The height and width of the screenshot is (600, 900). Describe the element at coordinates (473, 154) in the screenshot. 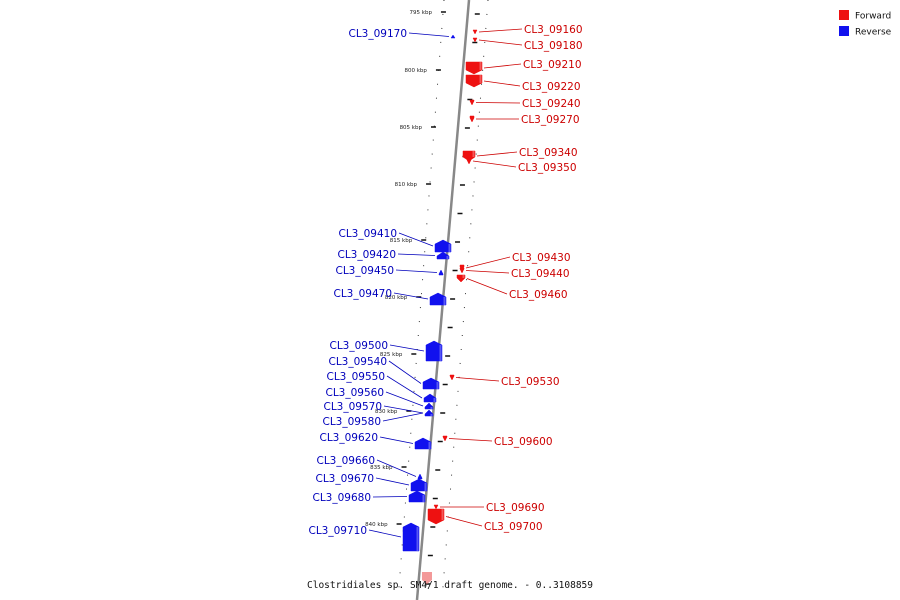

I see `forward-gene-cl3_09340-shade` at that location.